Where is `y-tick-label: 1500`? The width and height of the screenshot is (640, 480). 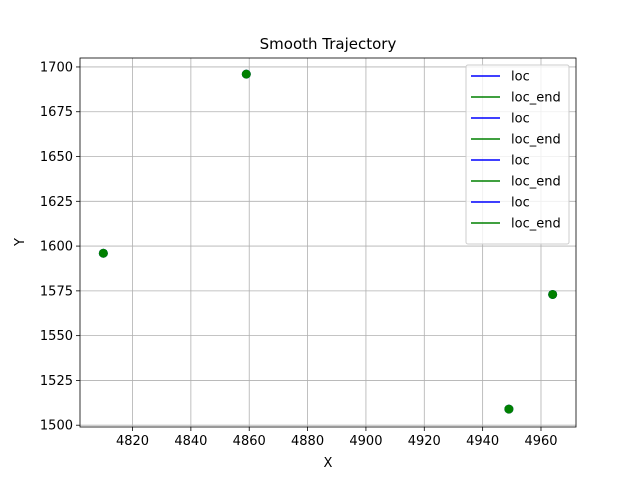
y-tick-label: 1500 is located at coordinates (56, 426).